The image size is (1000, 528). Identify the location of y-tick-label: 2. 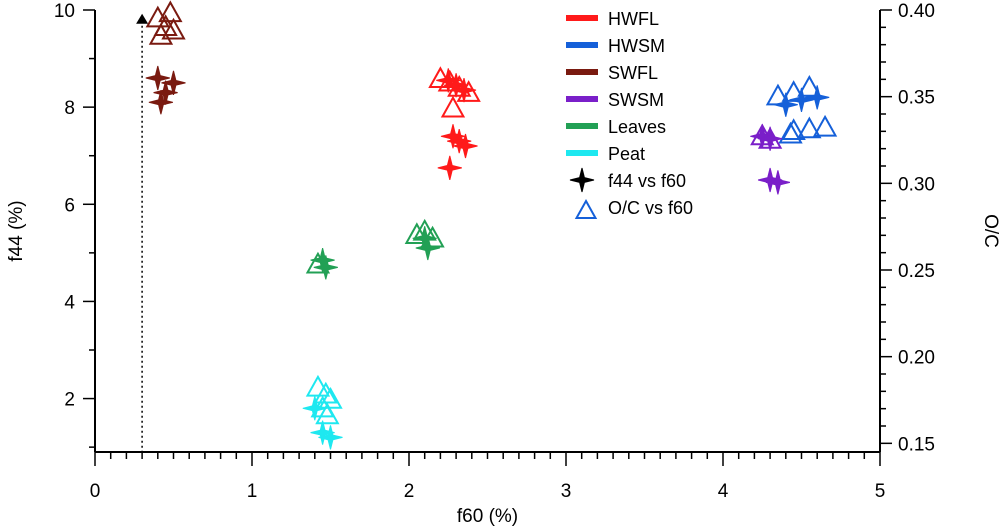
(69, 400).